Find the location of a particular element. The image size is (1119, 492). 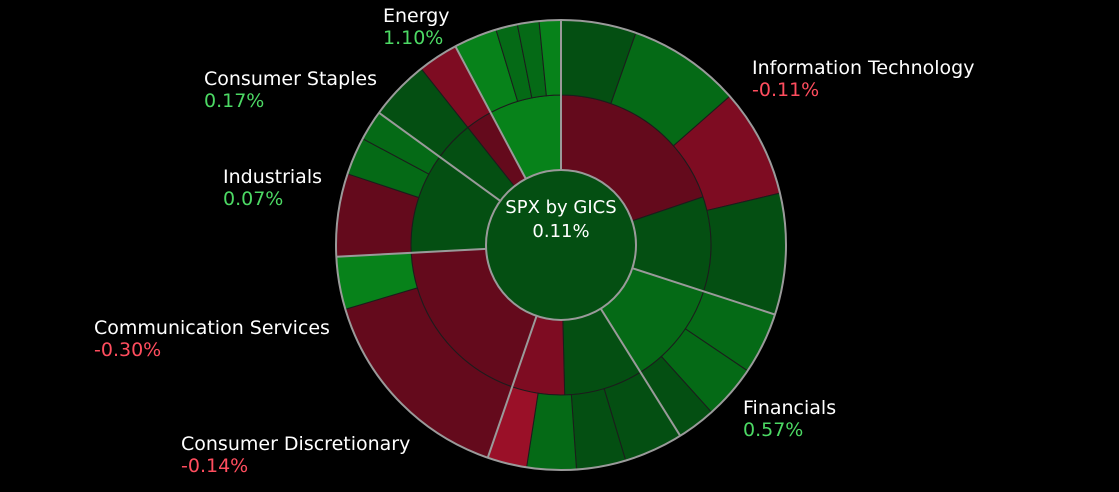

sector-name: Information Technology is located at coordinates (863, 68).